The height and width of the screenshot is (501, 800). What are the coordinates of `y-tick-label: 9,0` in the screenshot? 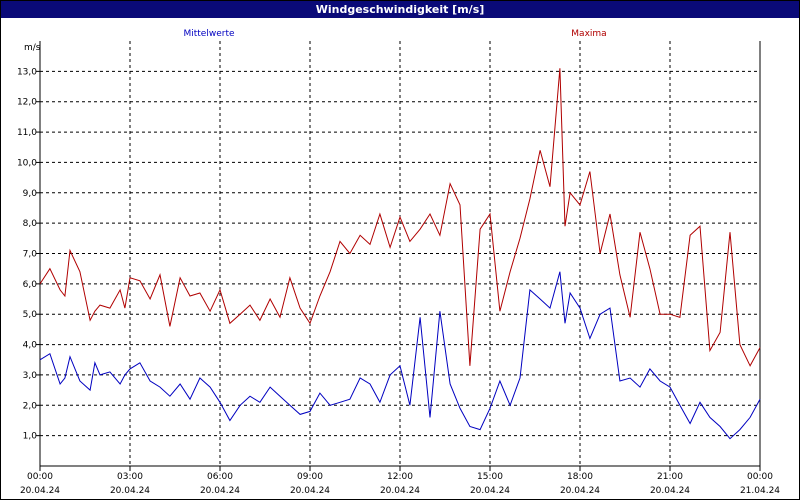 It's located at (30, 194).